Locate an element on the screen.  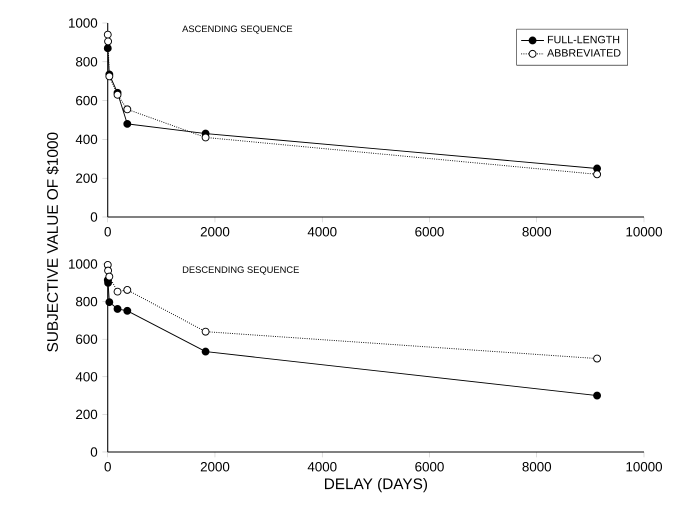
legend-label: FULL-LENGTH is located at coordinates (584, 40).